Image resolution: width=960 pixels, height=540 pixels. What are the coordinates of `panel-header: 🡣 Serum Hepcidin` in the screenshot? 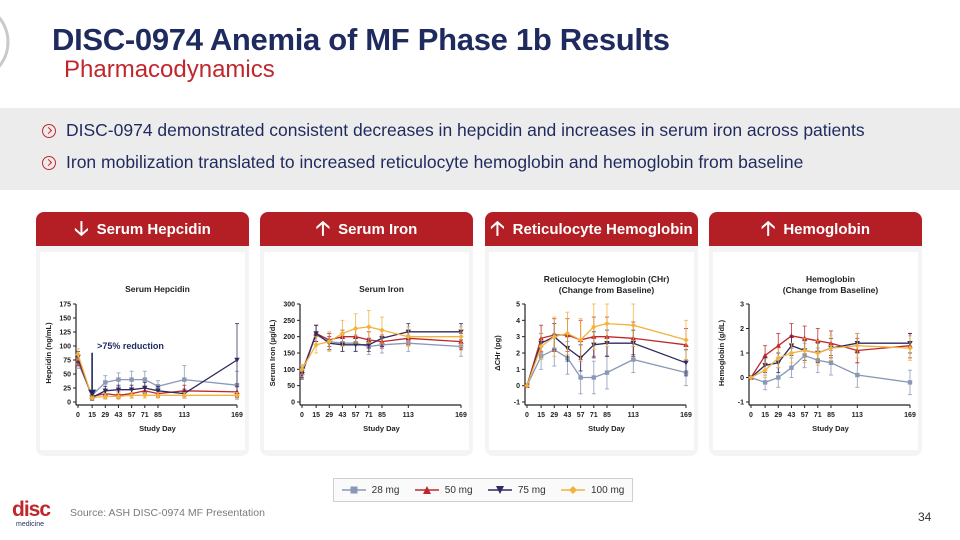 It's located at (142, 229).